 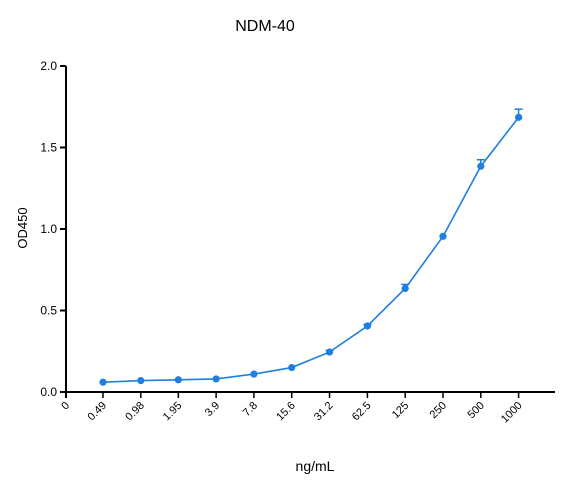 What do you see at coordinates (212, 409) in the screenshot?
I see `x-tick-label: 3.9` at bounding box center [212, 409].